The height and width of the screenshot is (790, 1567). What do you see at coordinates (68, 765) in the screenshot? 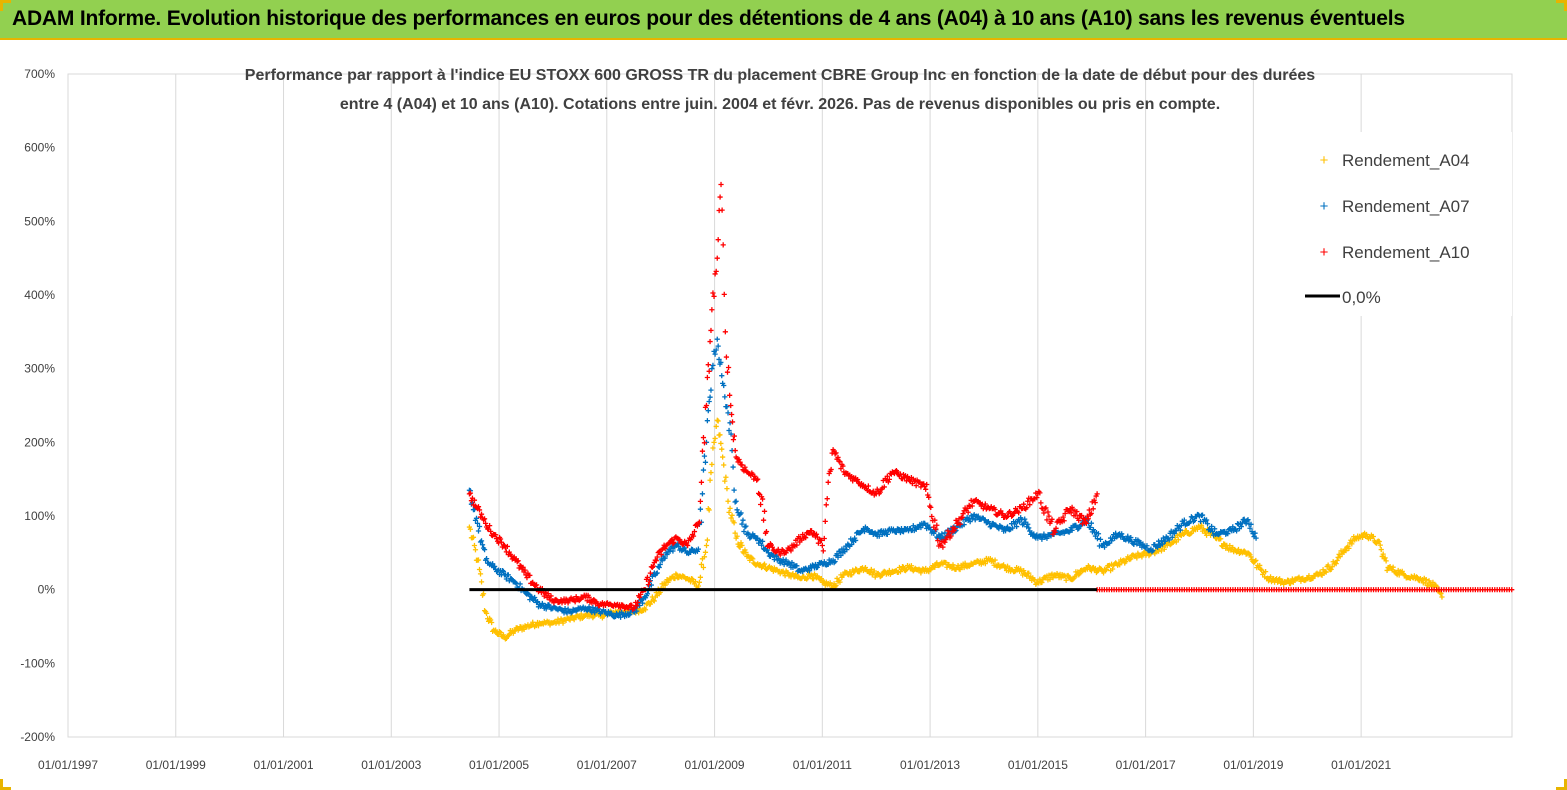
I see `x-tick-label: 01/01/1997` at bounding box center [68, 765].